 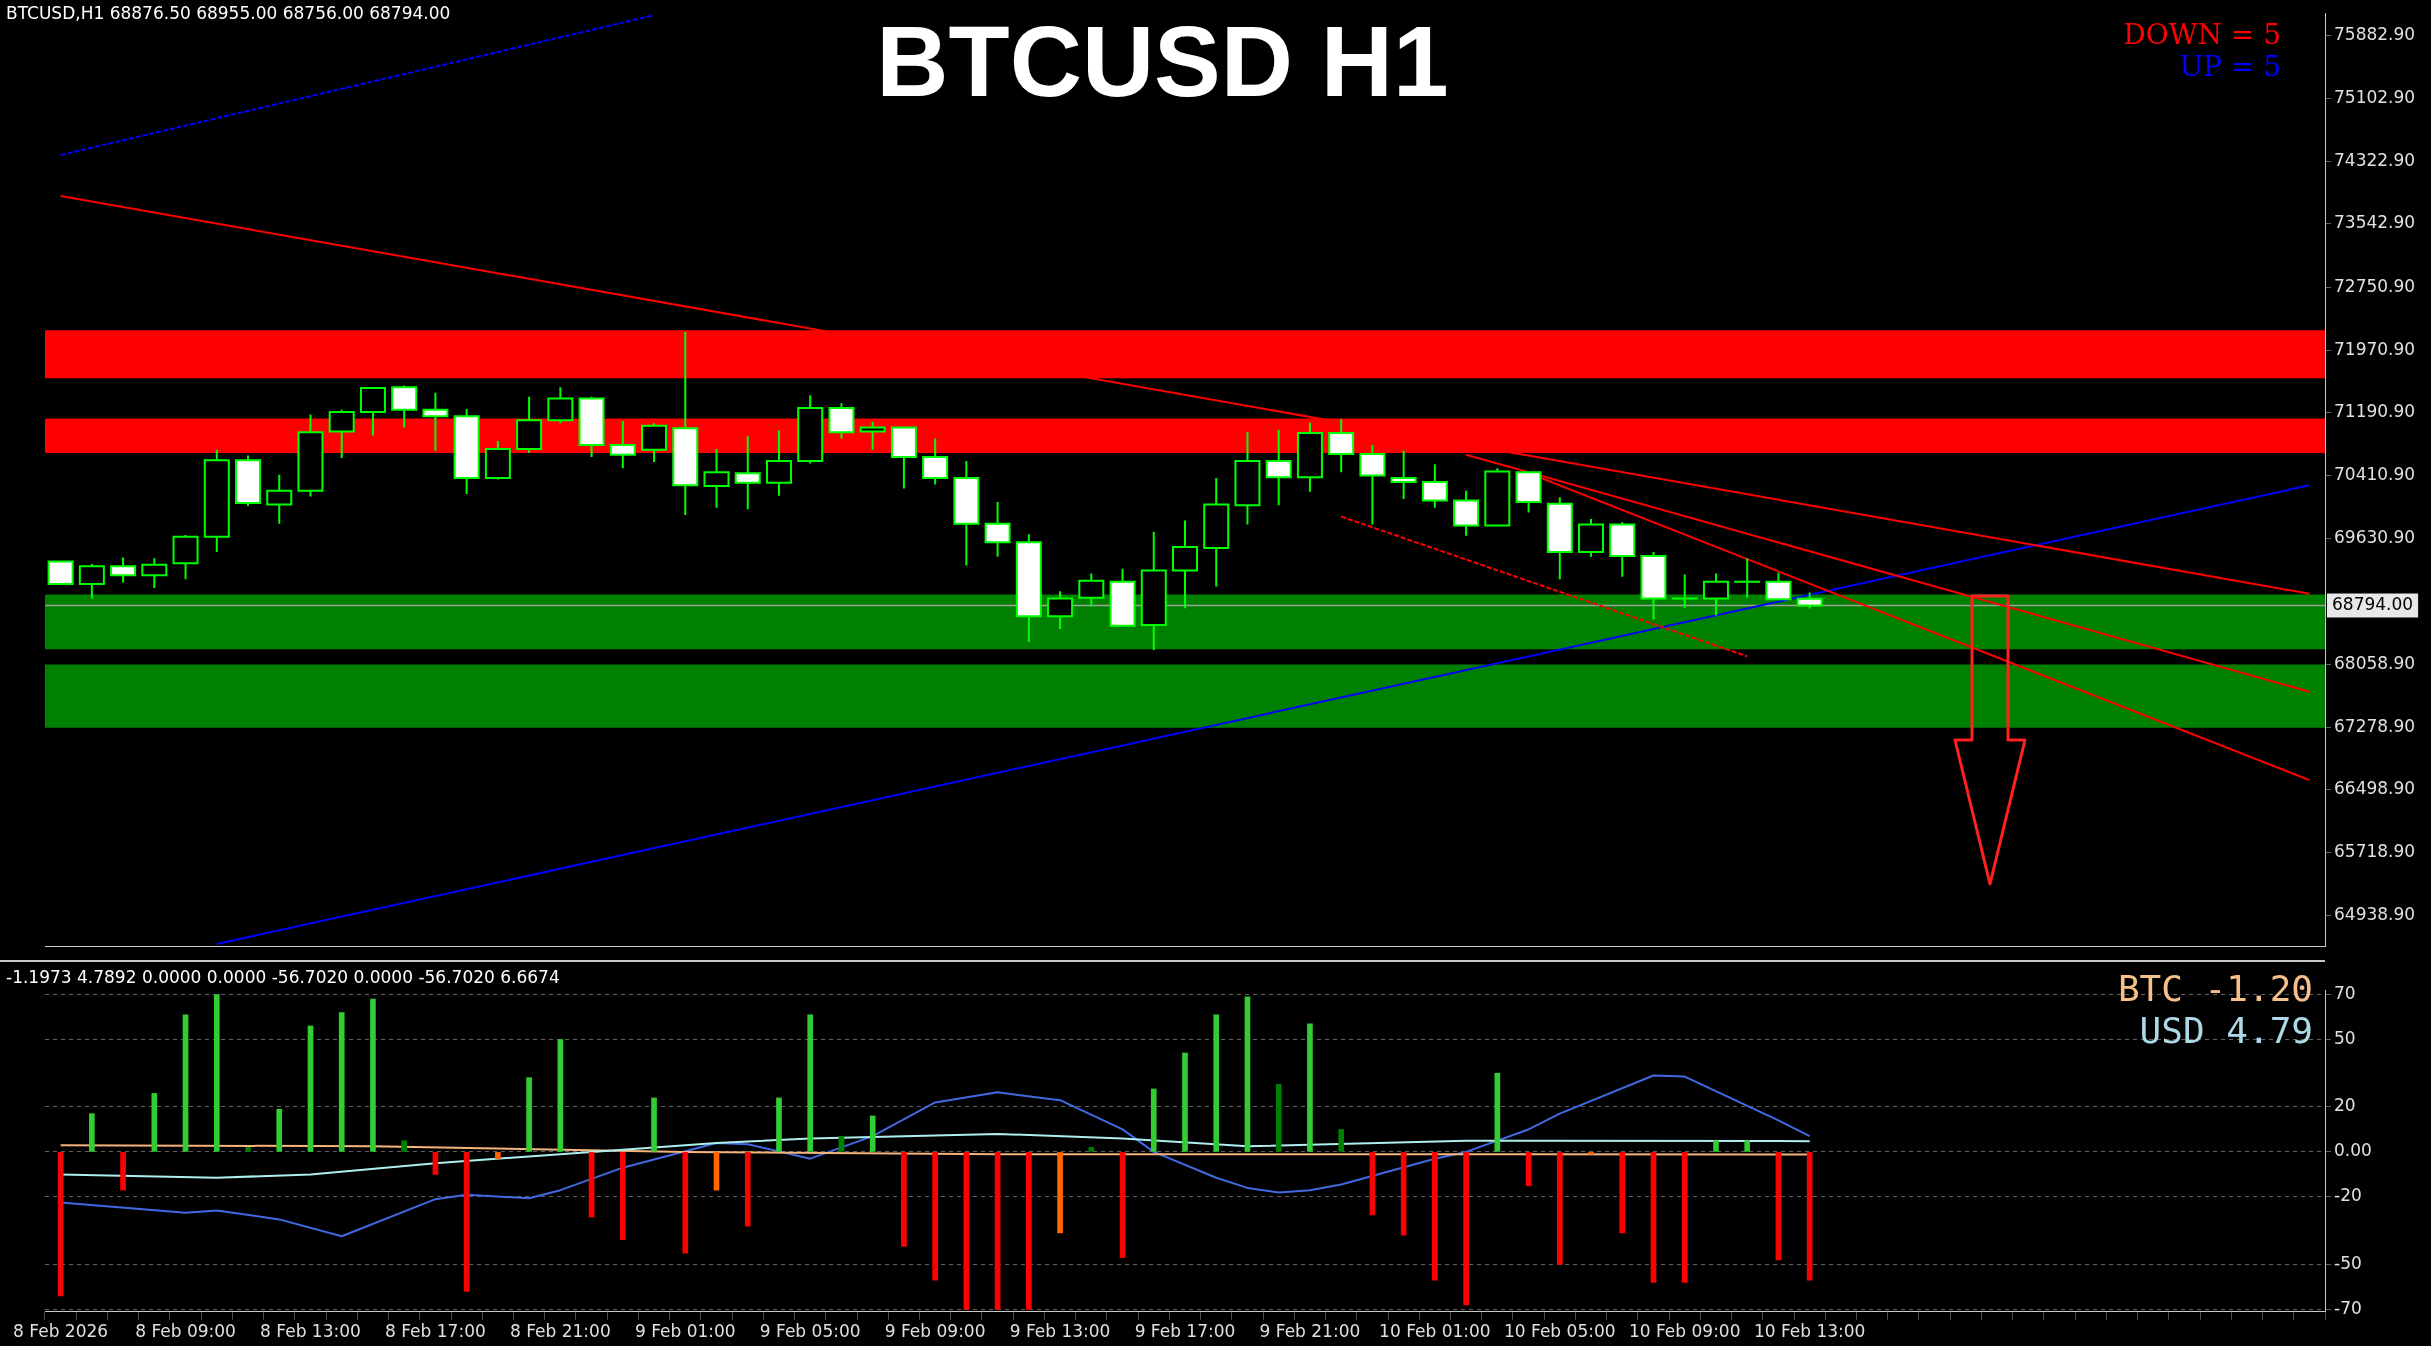 I want to click on chart-title: -1.1973 4.7892 0.0000 0.0000 -56.7020 0.0000 -56.7020 6.6674, so click(x=283, y=977).